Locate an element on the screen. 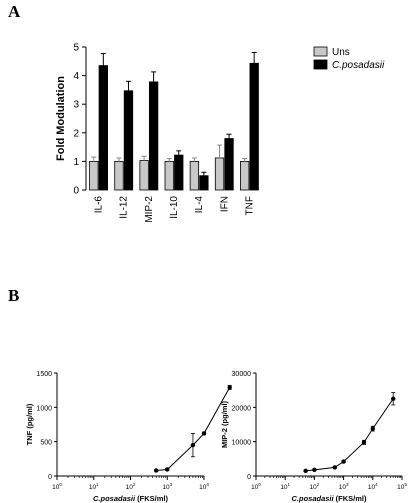  tnf-chart-y-tick-label: 1500 is located at coordinates (44, 374).